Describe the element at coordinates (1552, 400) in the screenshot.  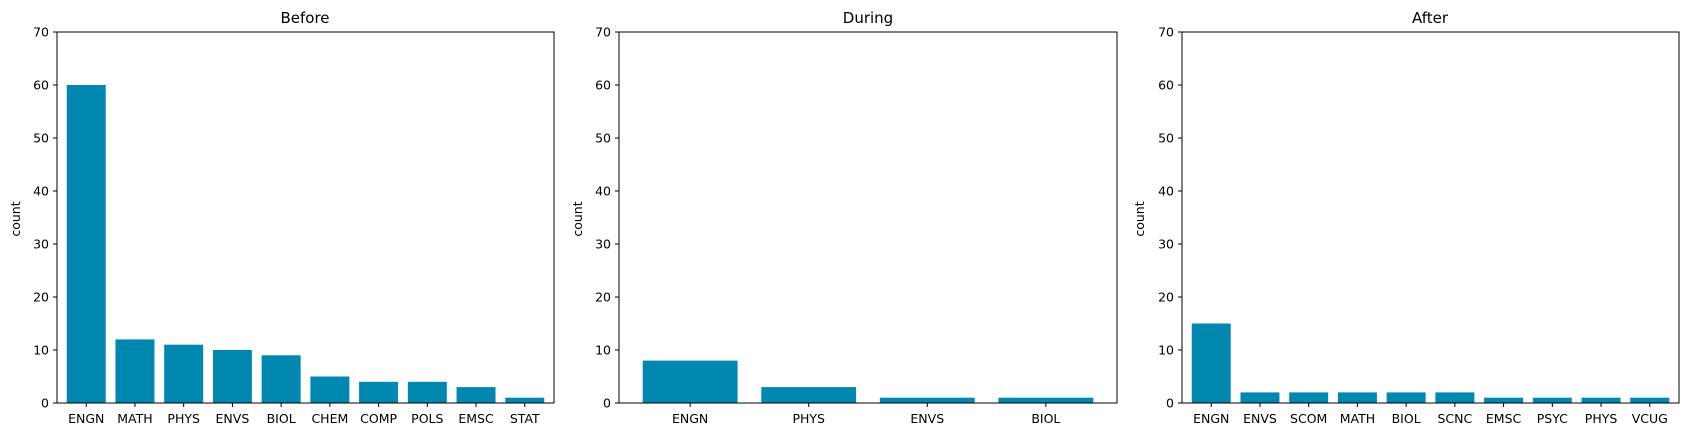
I see `bar-psyc` at that location.